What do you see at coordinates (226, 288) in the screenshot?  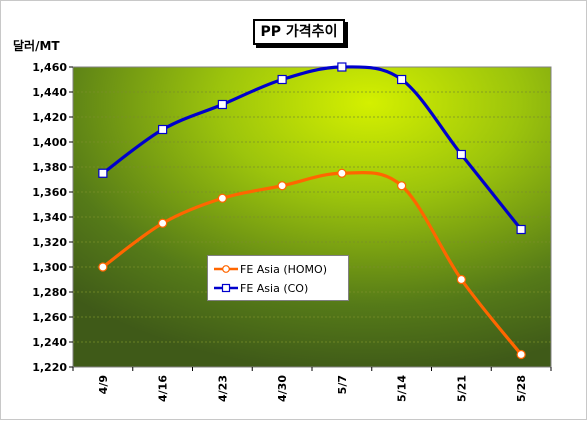 I see `legend-swatch-co` at bounding box center [226, 288].